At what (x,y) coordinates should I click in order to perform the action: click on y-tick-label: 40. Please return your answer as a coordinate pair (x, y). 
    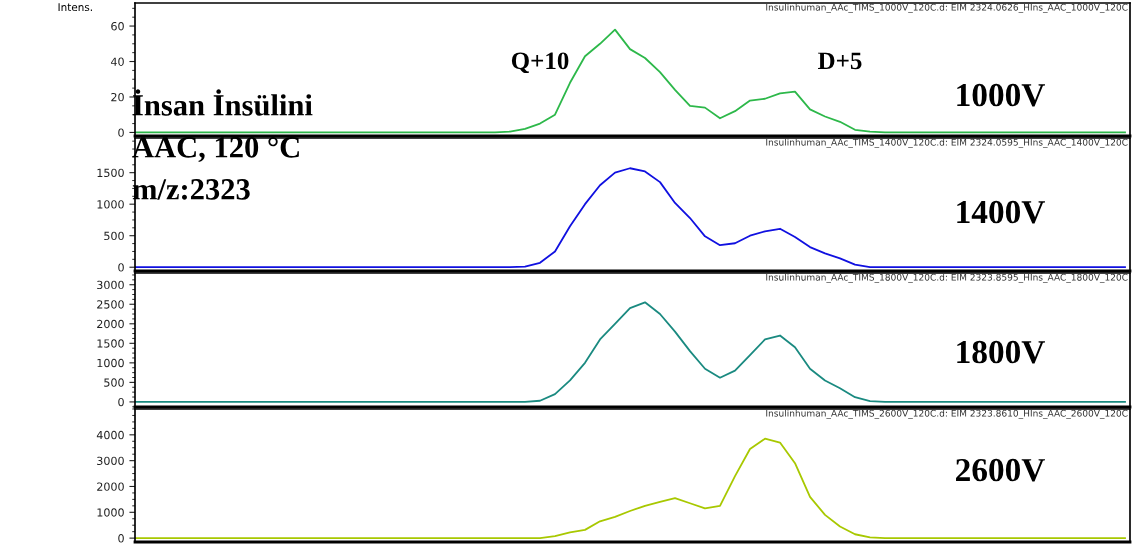
    Looking at the image, I should click on (117, 61).